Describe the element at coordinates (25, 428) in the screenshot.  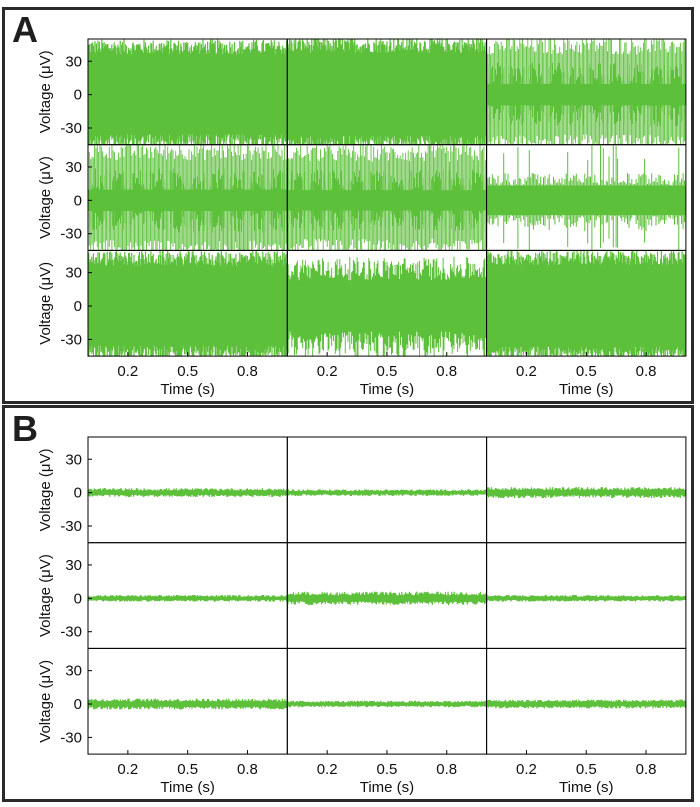
I see `panel-letter-b: B` at that location.